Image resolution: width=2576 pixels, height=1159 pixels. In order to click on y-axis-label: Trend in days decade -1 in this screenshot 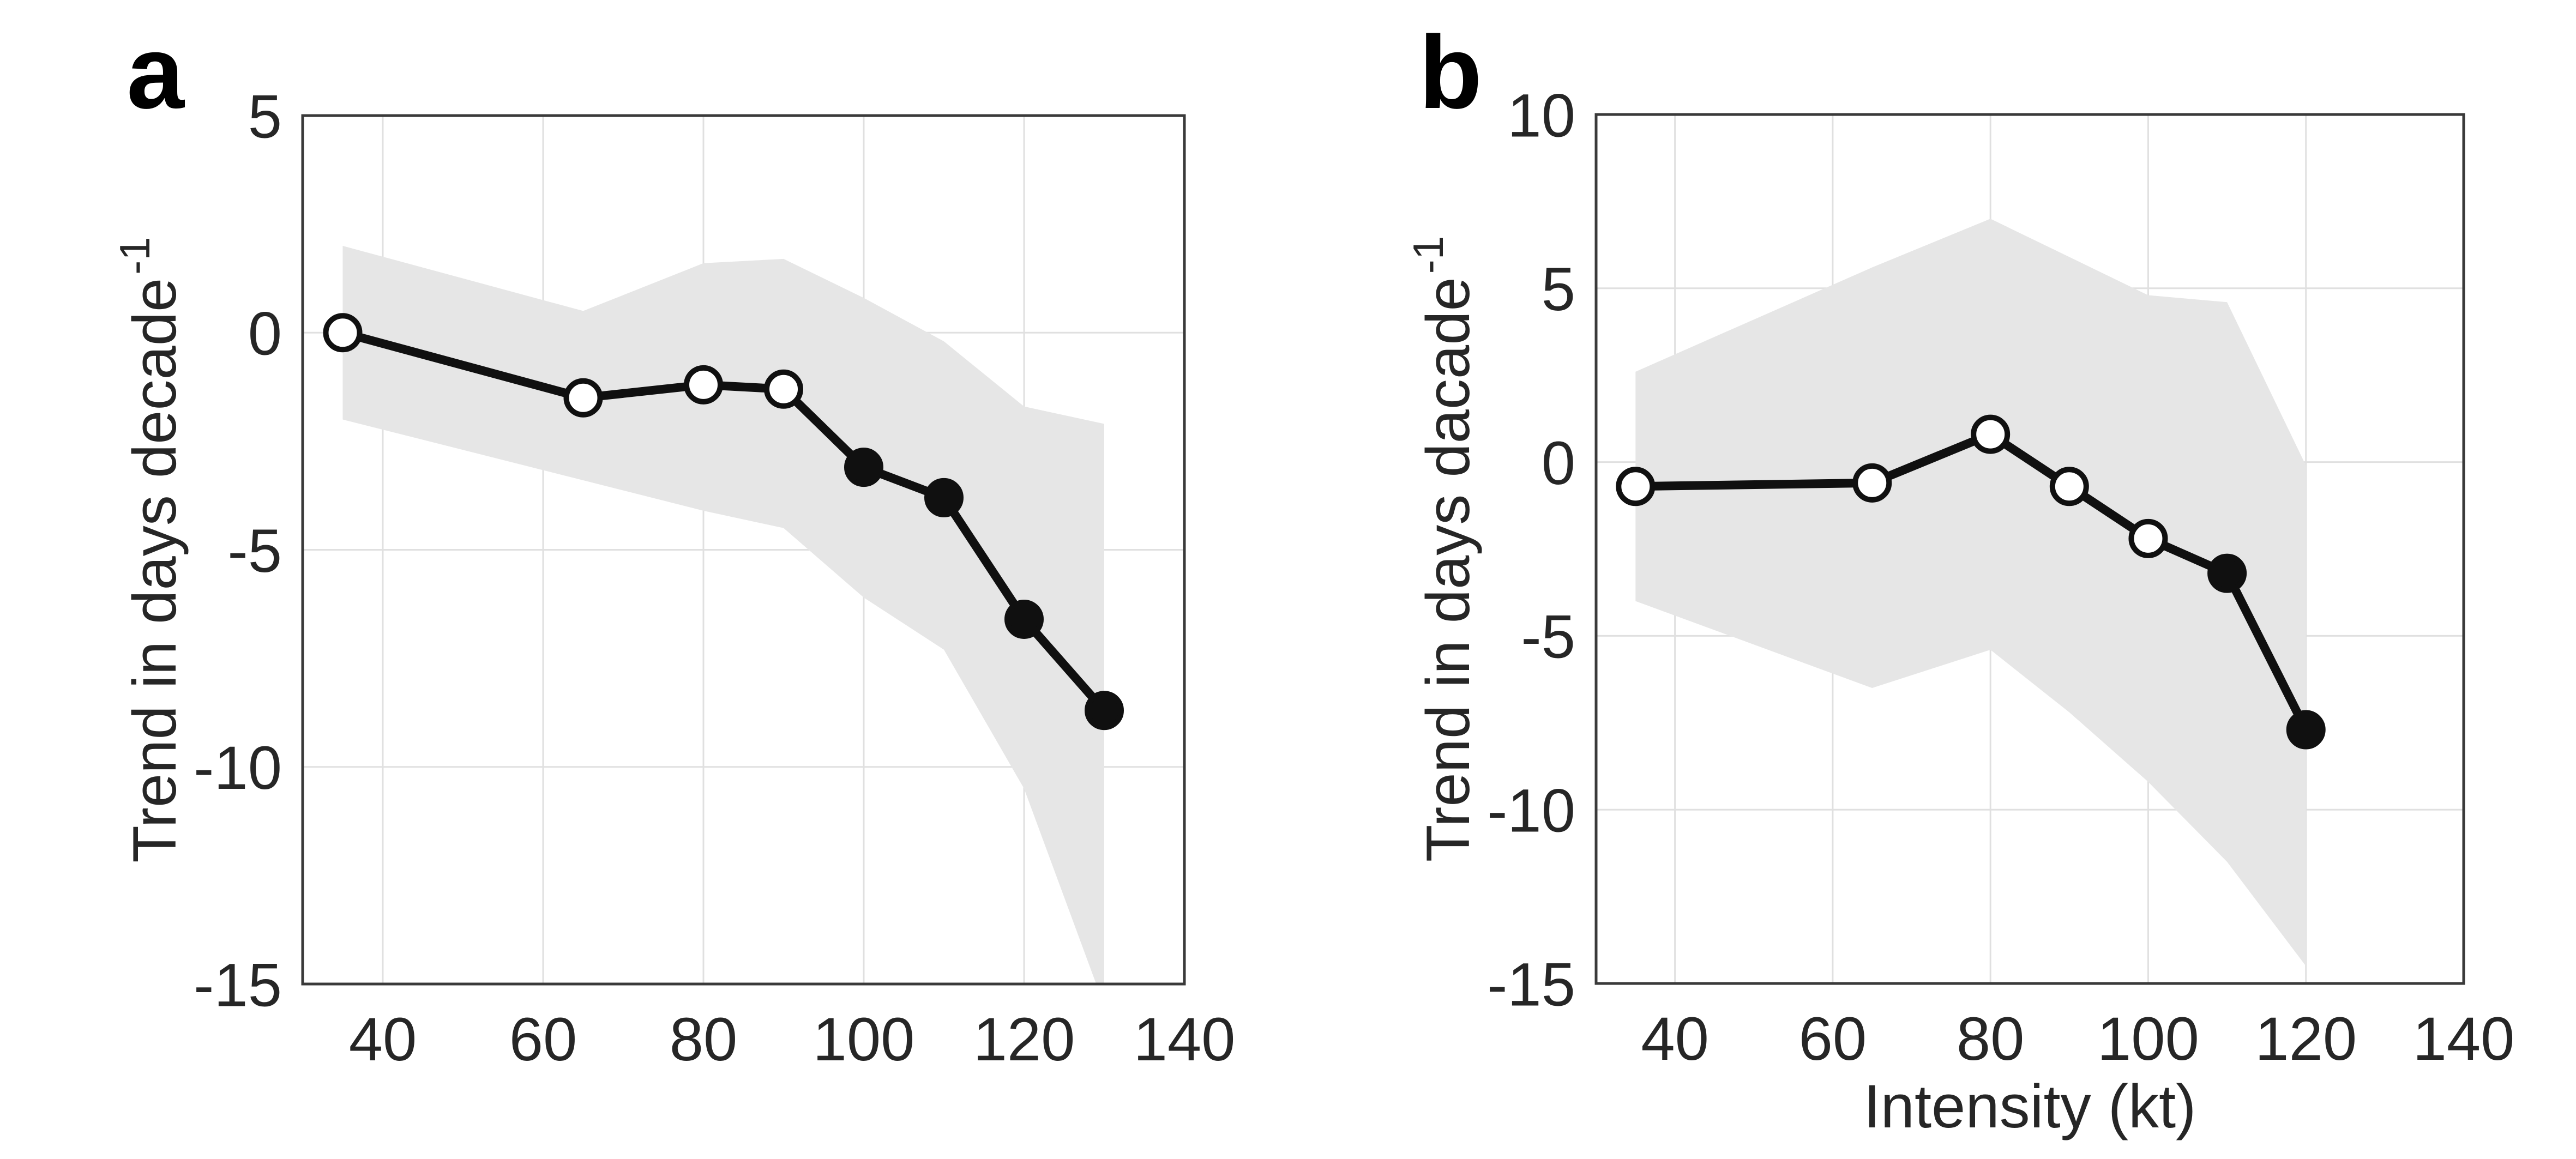, I will do `click(150, 549)`.